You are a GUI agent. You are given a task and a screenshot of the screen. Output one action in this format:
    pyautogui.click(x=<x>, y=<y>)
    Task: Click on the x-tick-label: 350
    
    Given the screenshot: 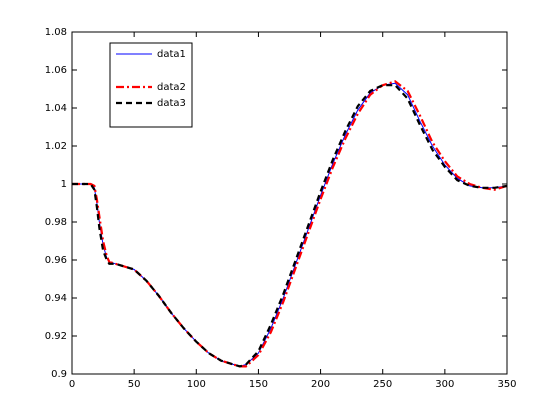 What is the action you would take?
    pyautogui.click(x=506, y=384)
    